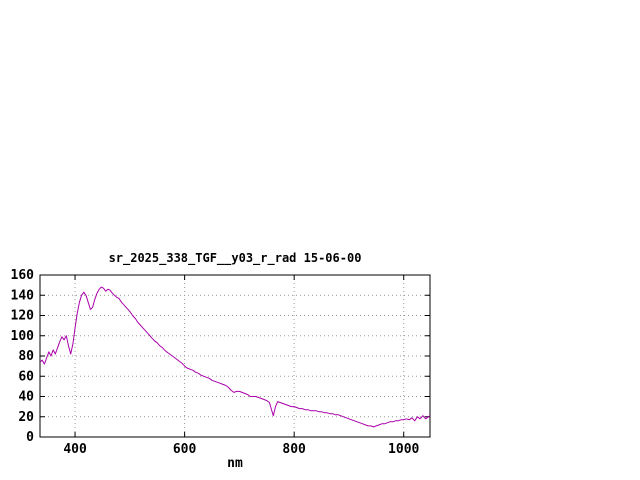 This screenshot has height=480, width=640. What do you see at coordinates (23, 316) in the screenshot?
I see `y-tick-label: 120` at bounding box center [23, 316].